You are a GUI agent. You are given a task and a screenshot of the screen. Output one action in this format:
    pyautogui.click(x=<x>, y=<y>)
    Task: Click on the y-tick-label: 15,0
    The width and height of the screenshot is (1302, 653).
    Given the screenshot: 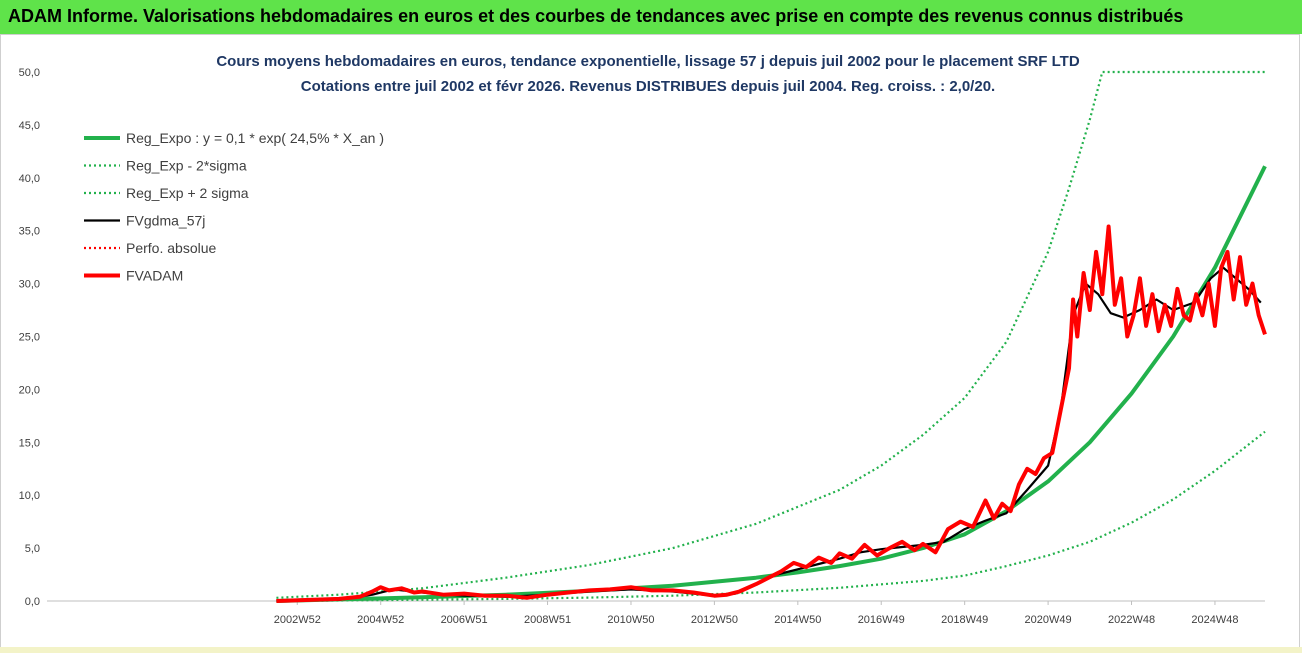 What is the action you would take?
    pyautogui.click(x=29, y=443)
    